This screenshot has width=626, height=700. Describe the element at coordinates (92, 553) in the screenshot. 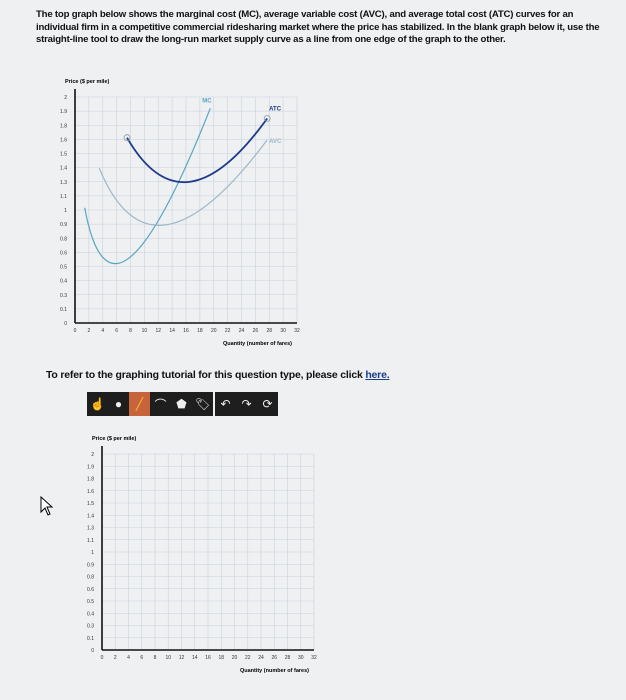

I see `y-tick-label: 1` at that location.